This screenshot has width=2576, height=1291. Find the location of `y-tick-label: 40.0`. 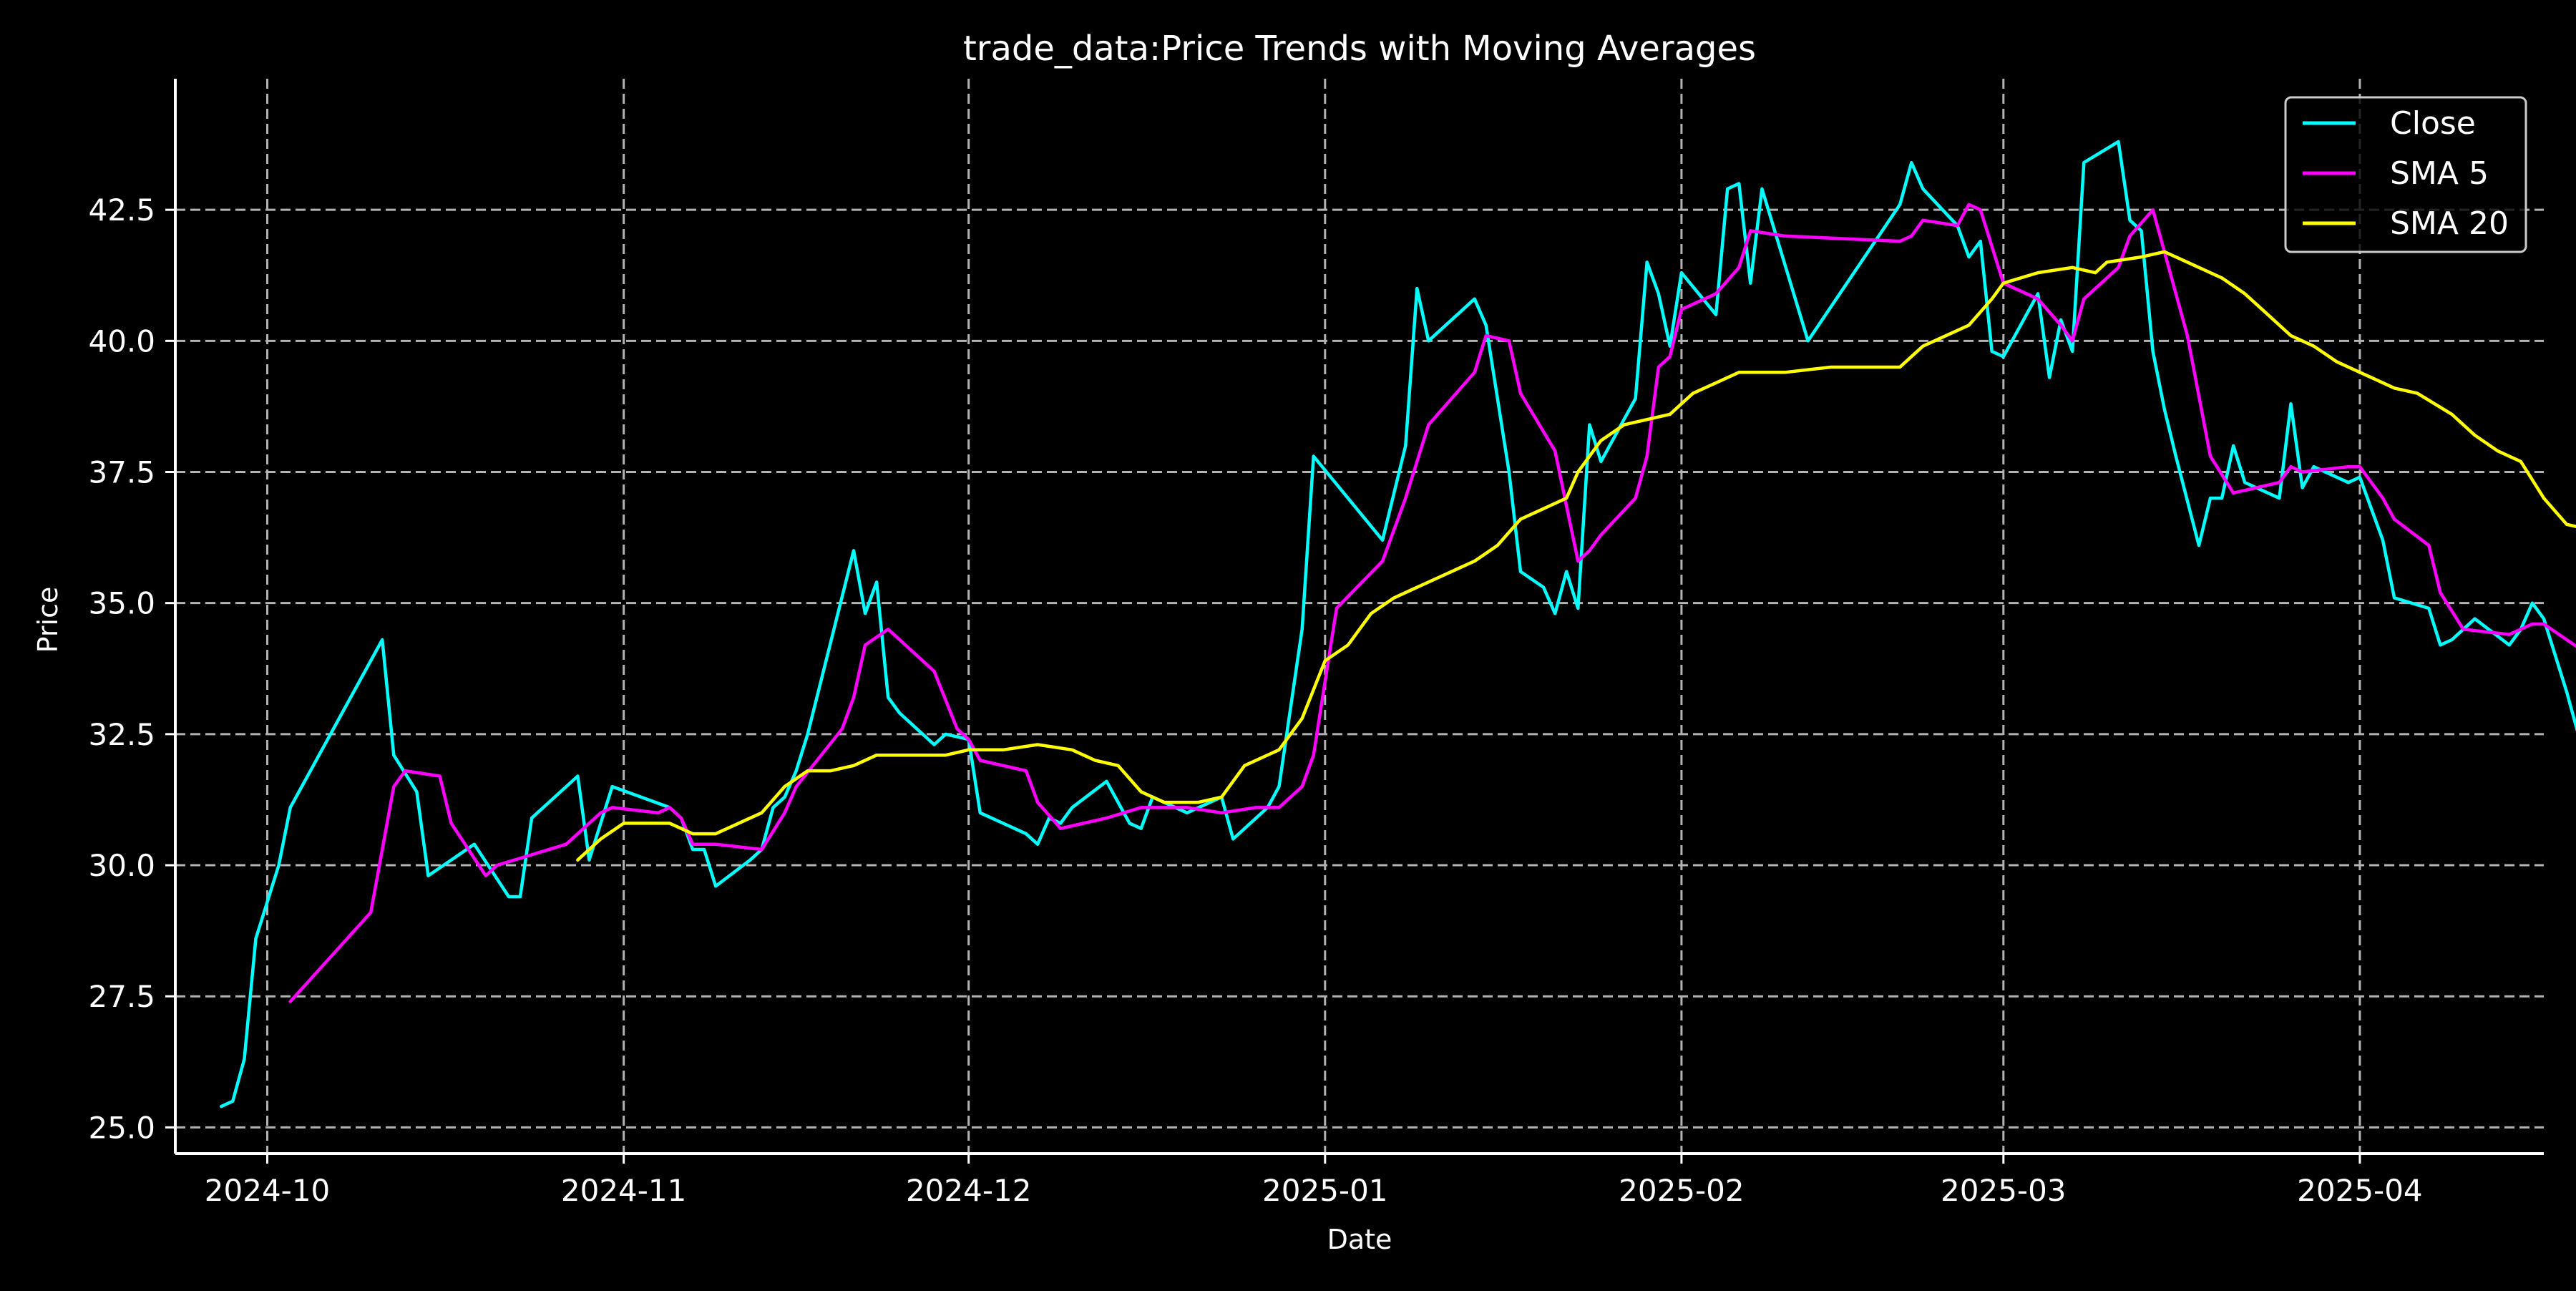

y-tick-label: 40.0 is located at coordinates (122, 341).